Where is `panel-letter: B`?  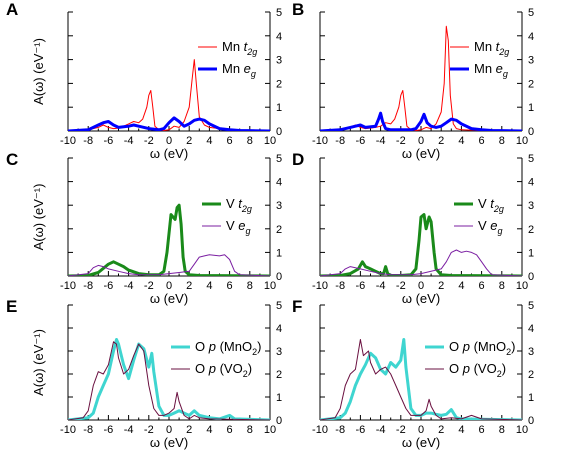 panel-letter: B is located at coordinates (298, 9).